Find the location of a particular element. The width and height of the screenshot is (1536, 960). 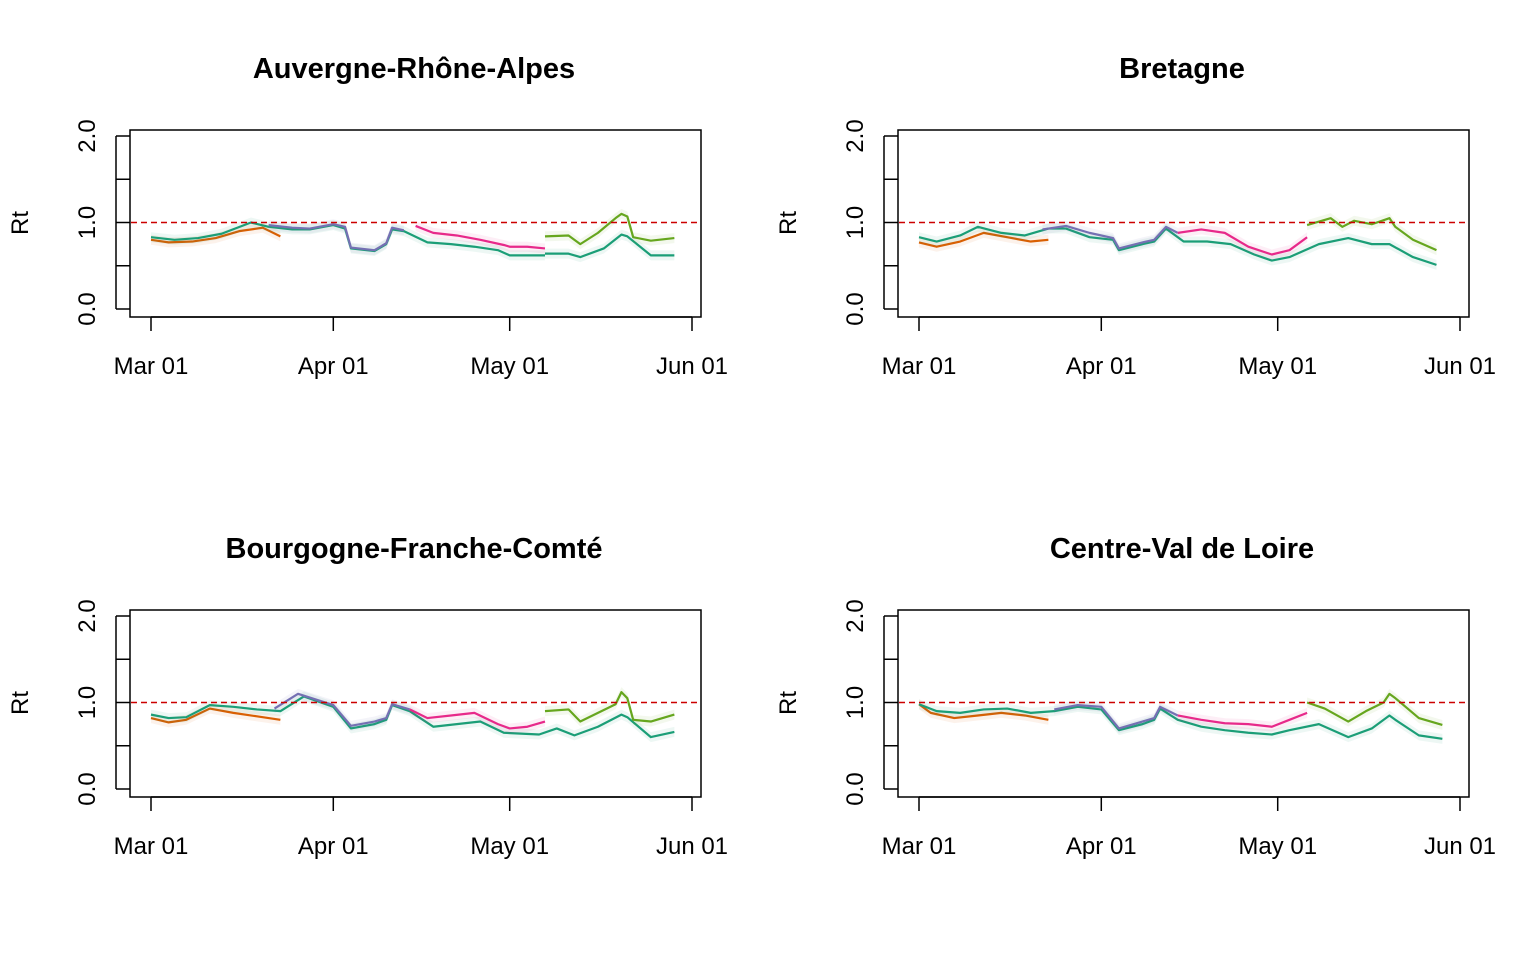

panel-title: Bretagne is located at coordinates (1182, 69).